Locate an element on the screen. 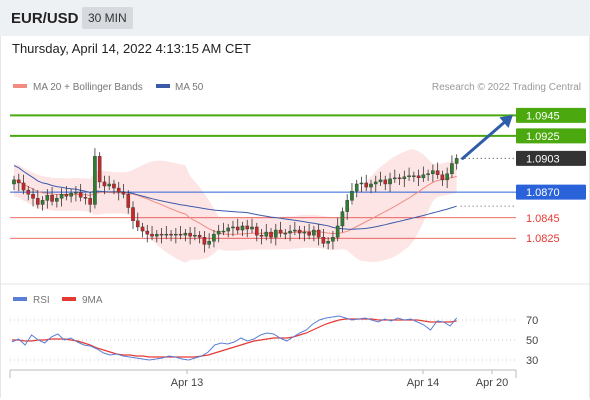  moving-averages is located at coordinates (235, 200).